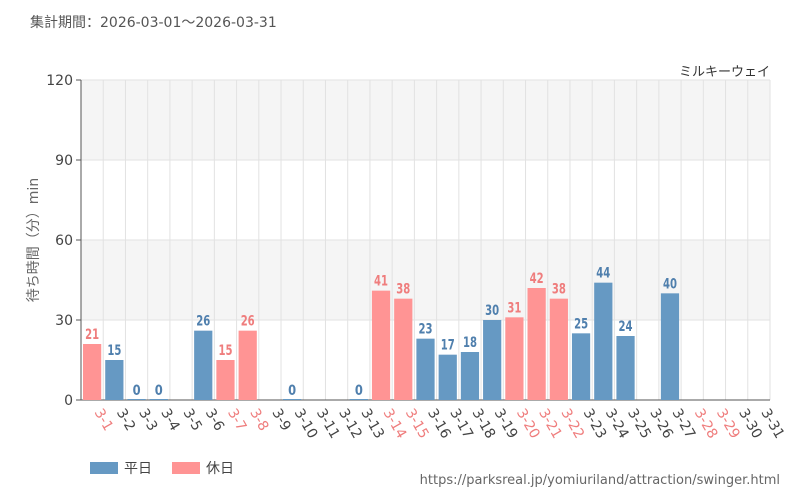  I want to click on x-tick-label-3-8: 3-8, so click(258, 420).